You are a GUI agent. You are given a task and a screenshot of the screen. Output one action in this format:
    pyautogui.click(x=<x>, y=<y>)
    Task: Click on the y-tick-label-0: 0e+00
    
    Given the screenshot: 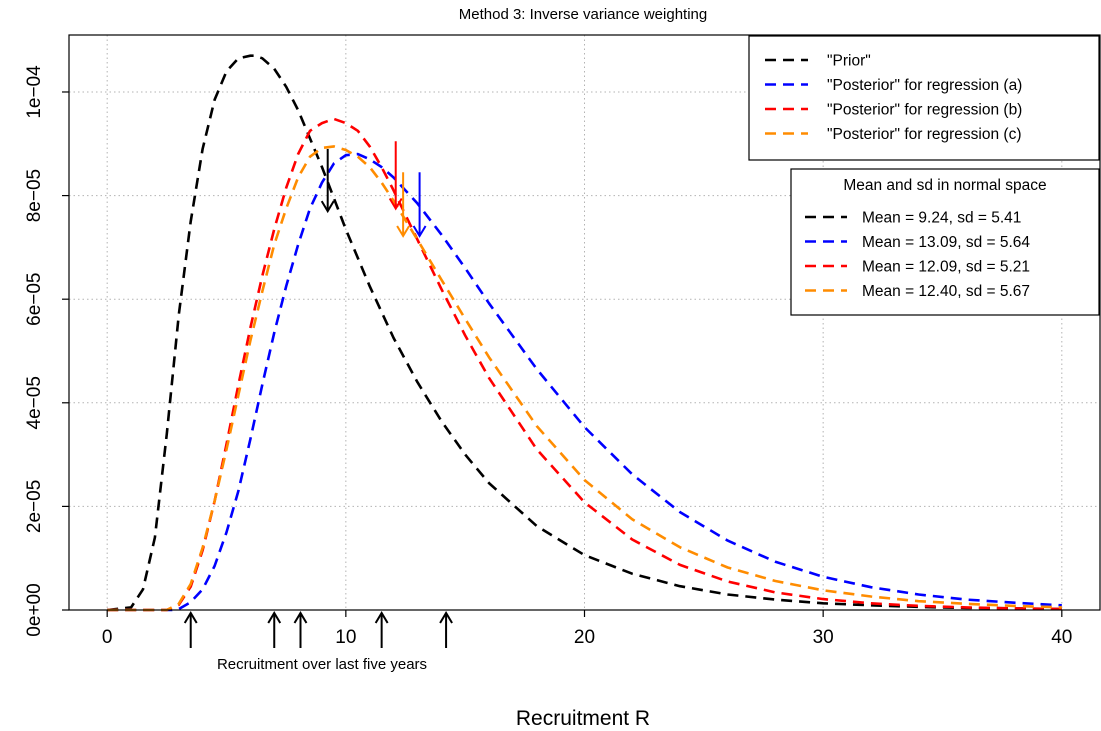 What is the action you would take?
    pyautogui.click(x=34, y=609)
    